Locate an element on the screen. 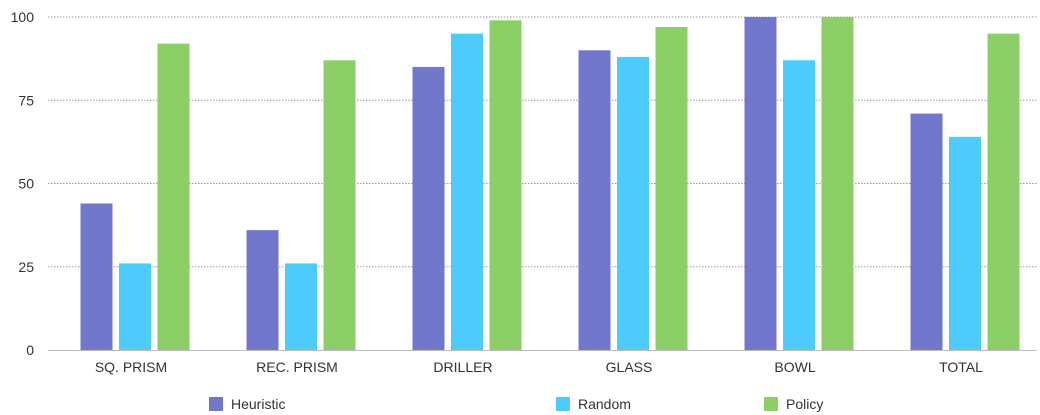  y-tick-label-100: 100 is located at coordinates (23, 17).